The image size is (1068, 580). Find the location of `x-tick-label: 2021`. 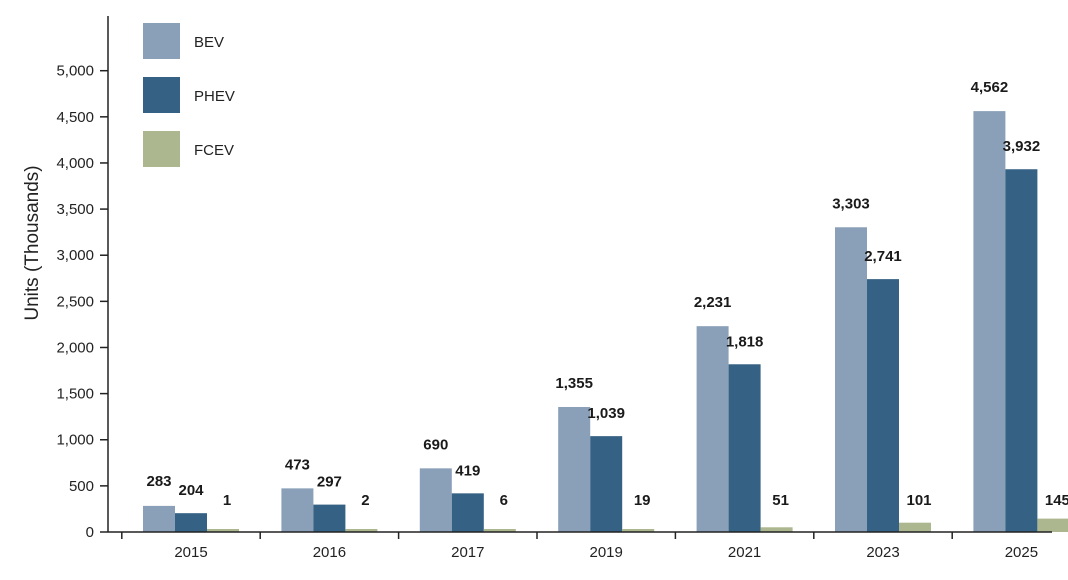

x-tick-label: 2021 is located at coordinates (744, 552).